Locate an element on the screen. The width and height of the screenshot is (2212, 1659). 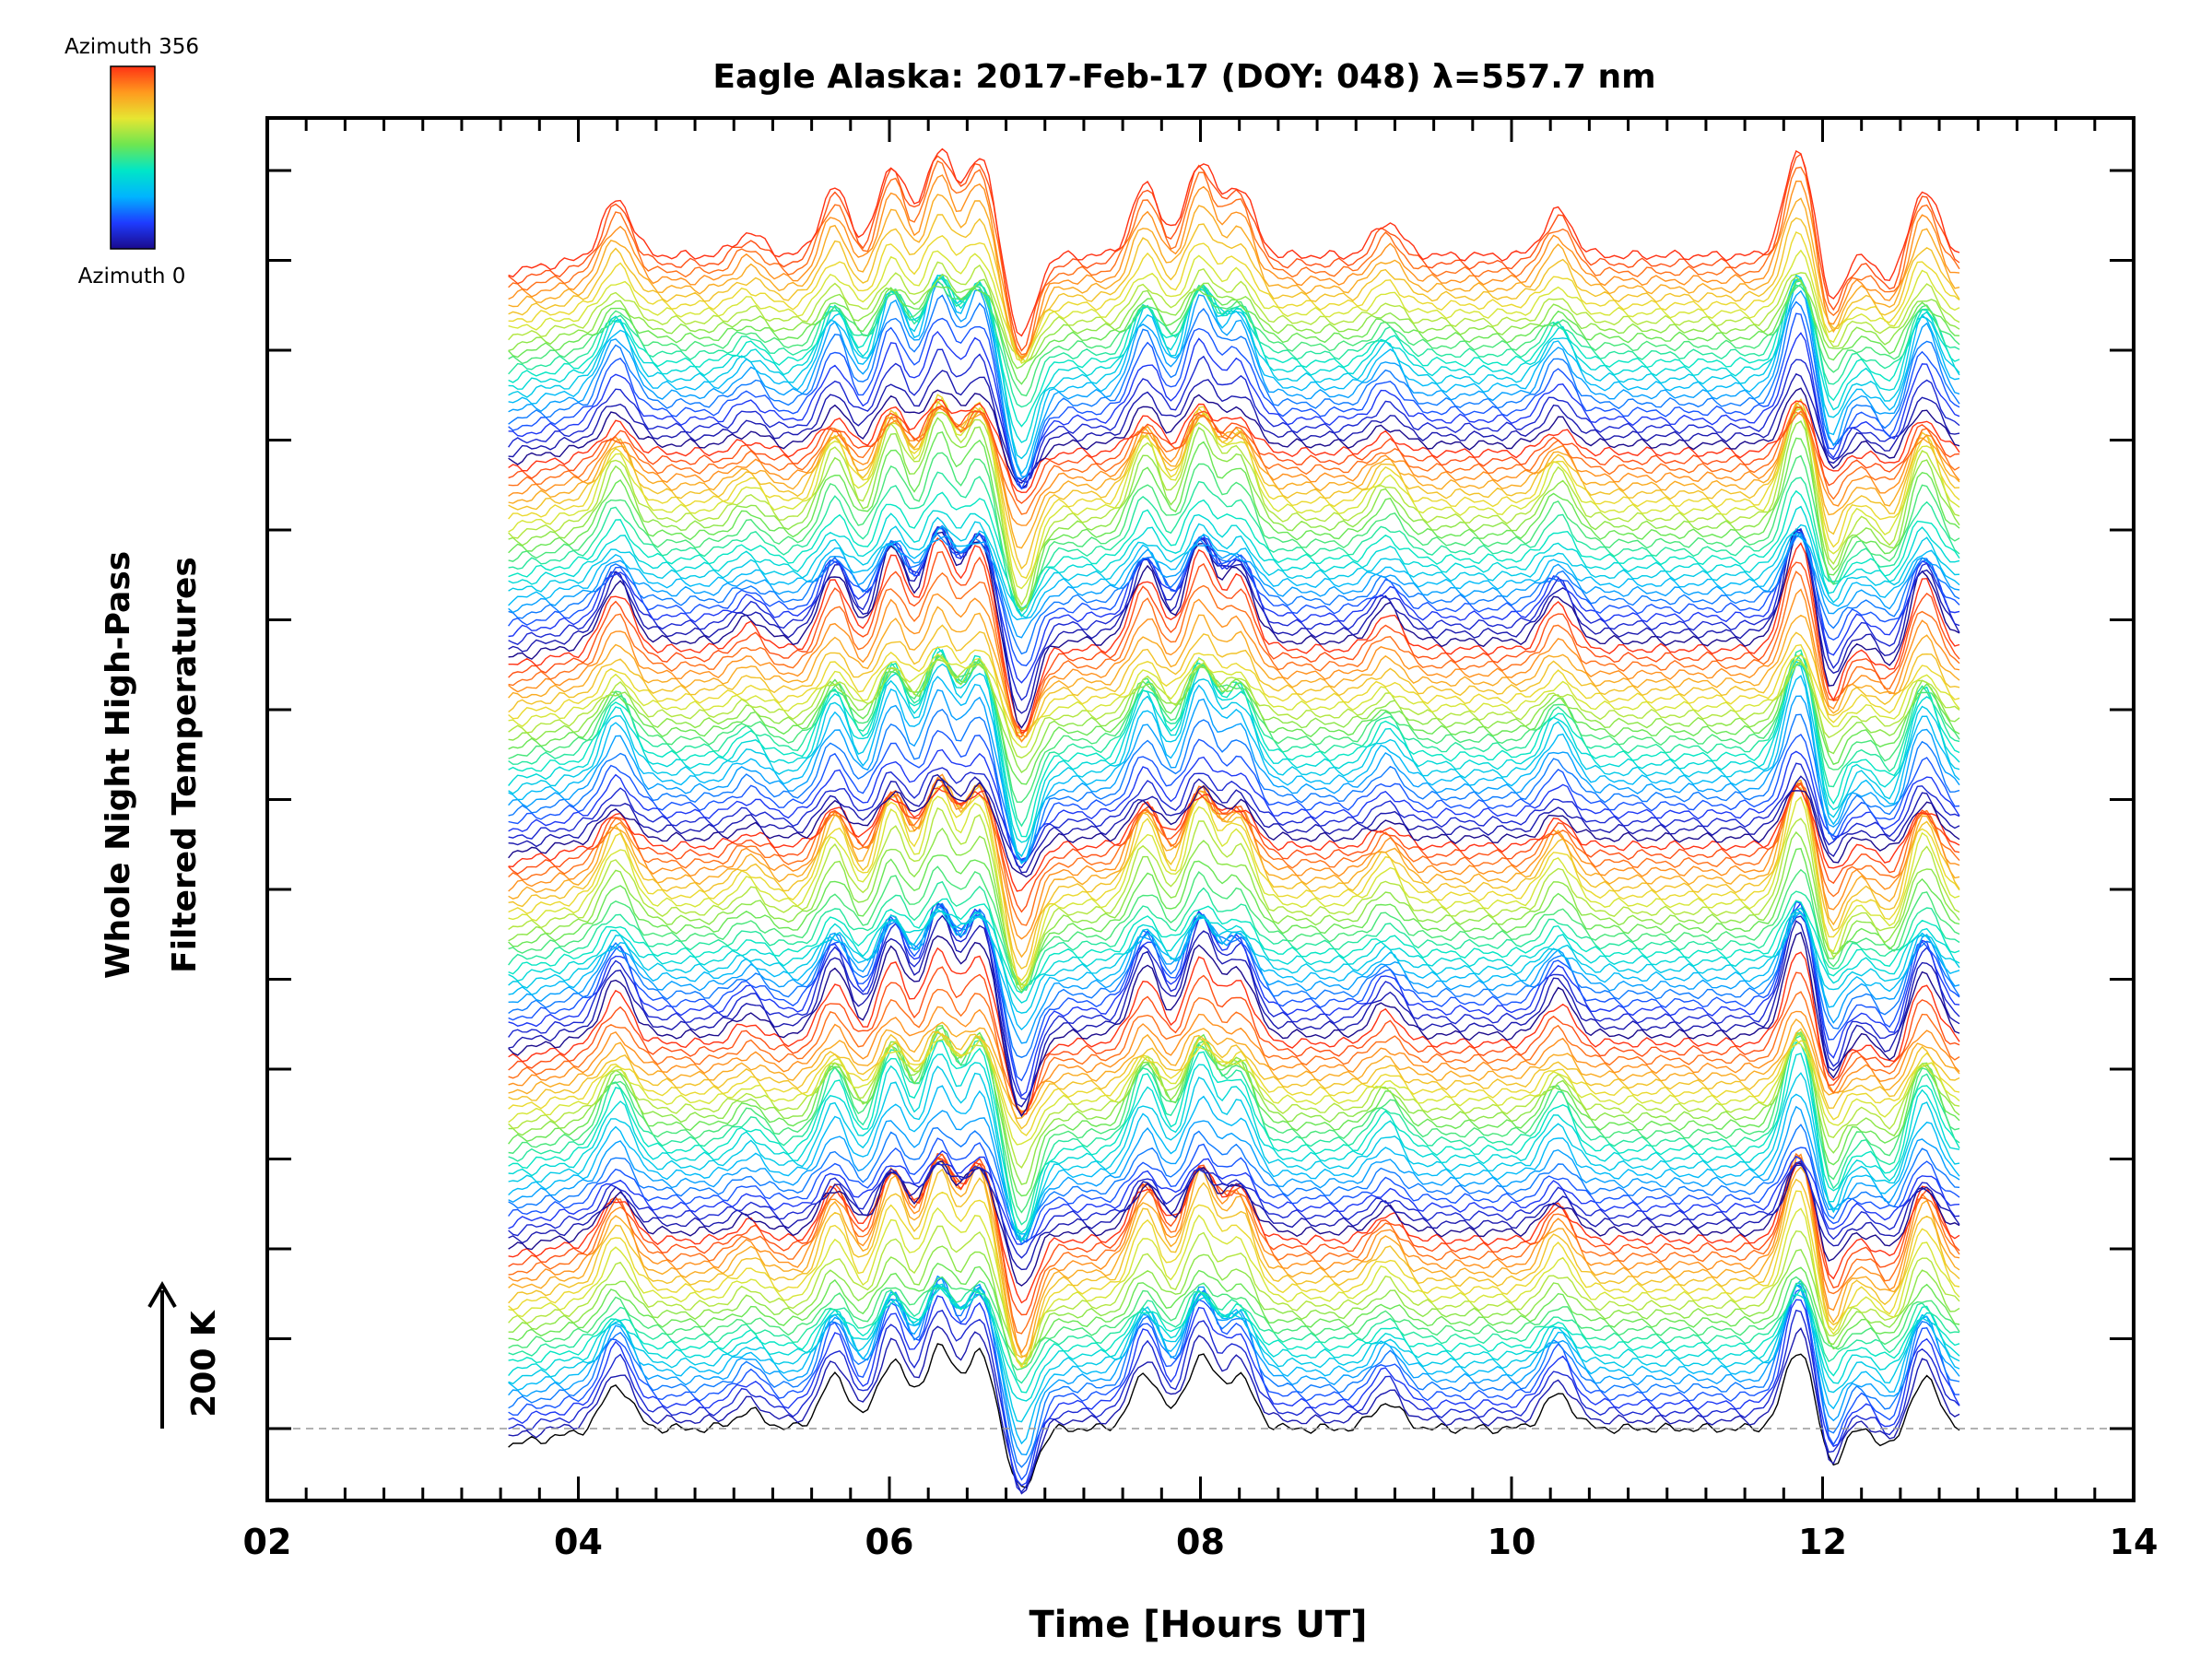
y-axis-label-line2: Filtered Temperatures is located at coordinates (185, 765).